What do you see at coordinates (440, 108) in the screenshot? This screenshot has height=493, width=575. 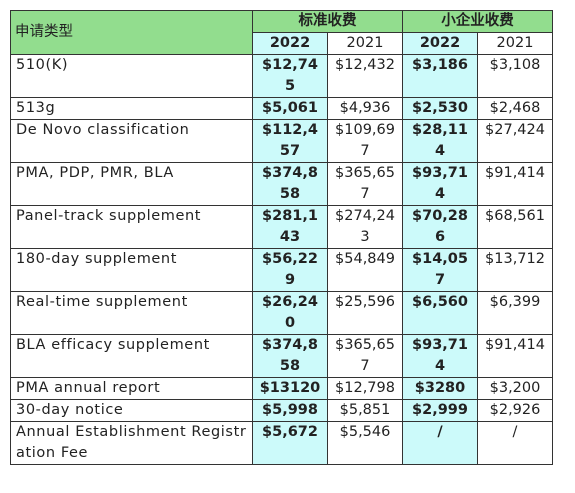 I see `fee-cell: $2,530` at bounding box center [440, 108].